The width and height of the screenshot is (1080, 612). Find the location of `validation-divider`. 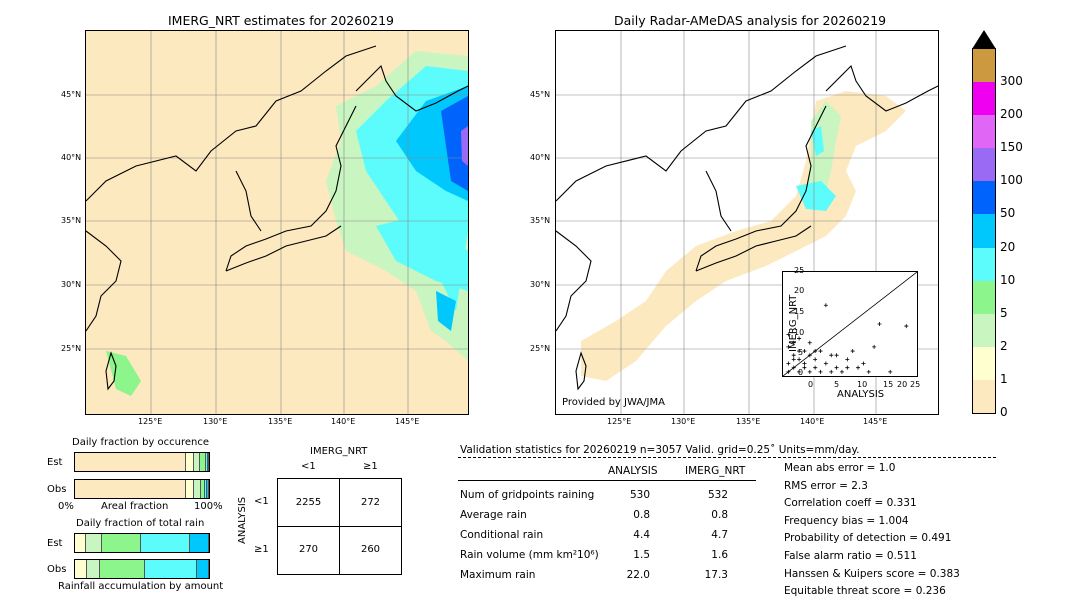

validation-divider is located at coordinates (727, 457).